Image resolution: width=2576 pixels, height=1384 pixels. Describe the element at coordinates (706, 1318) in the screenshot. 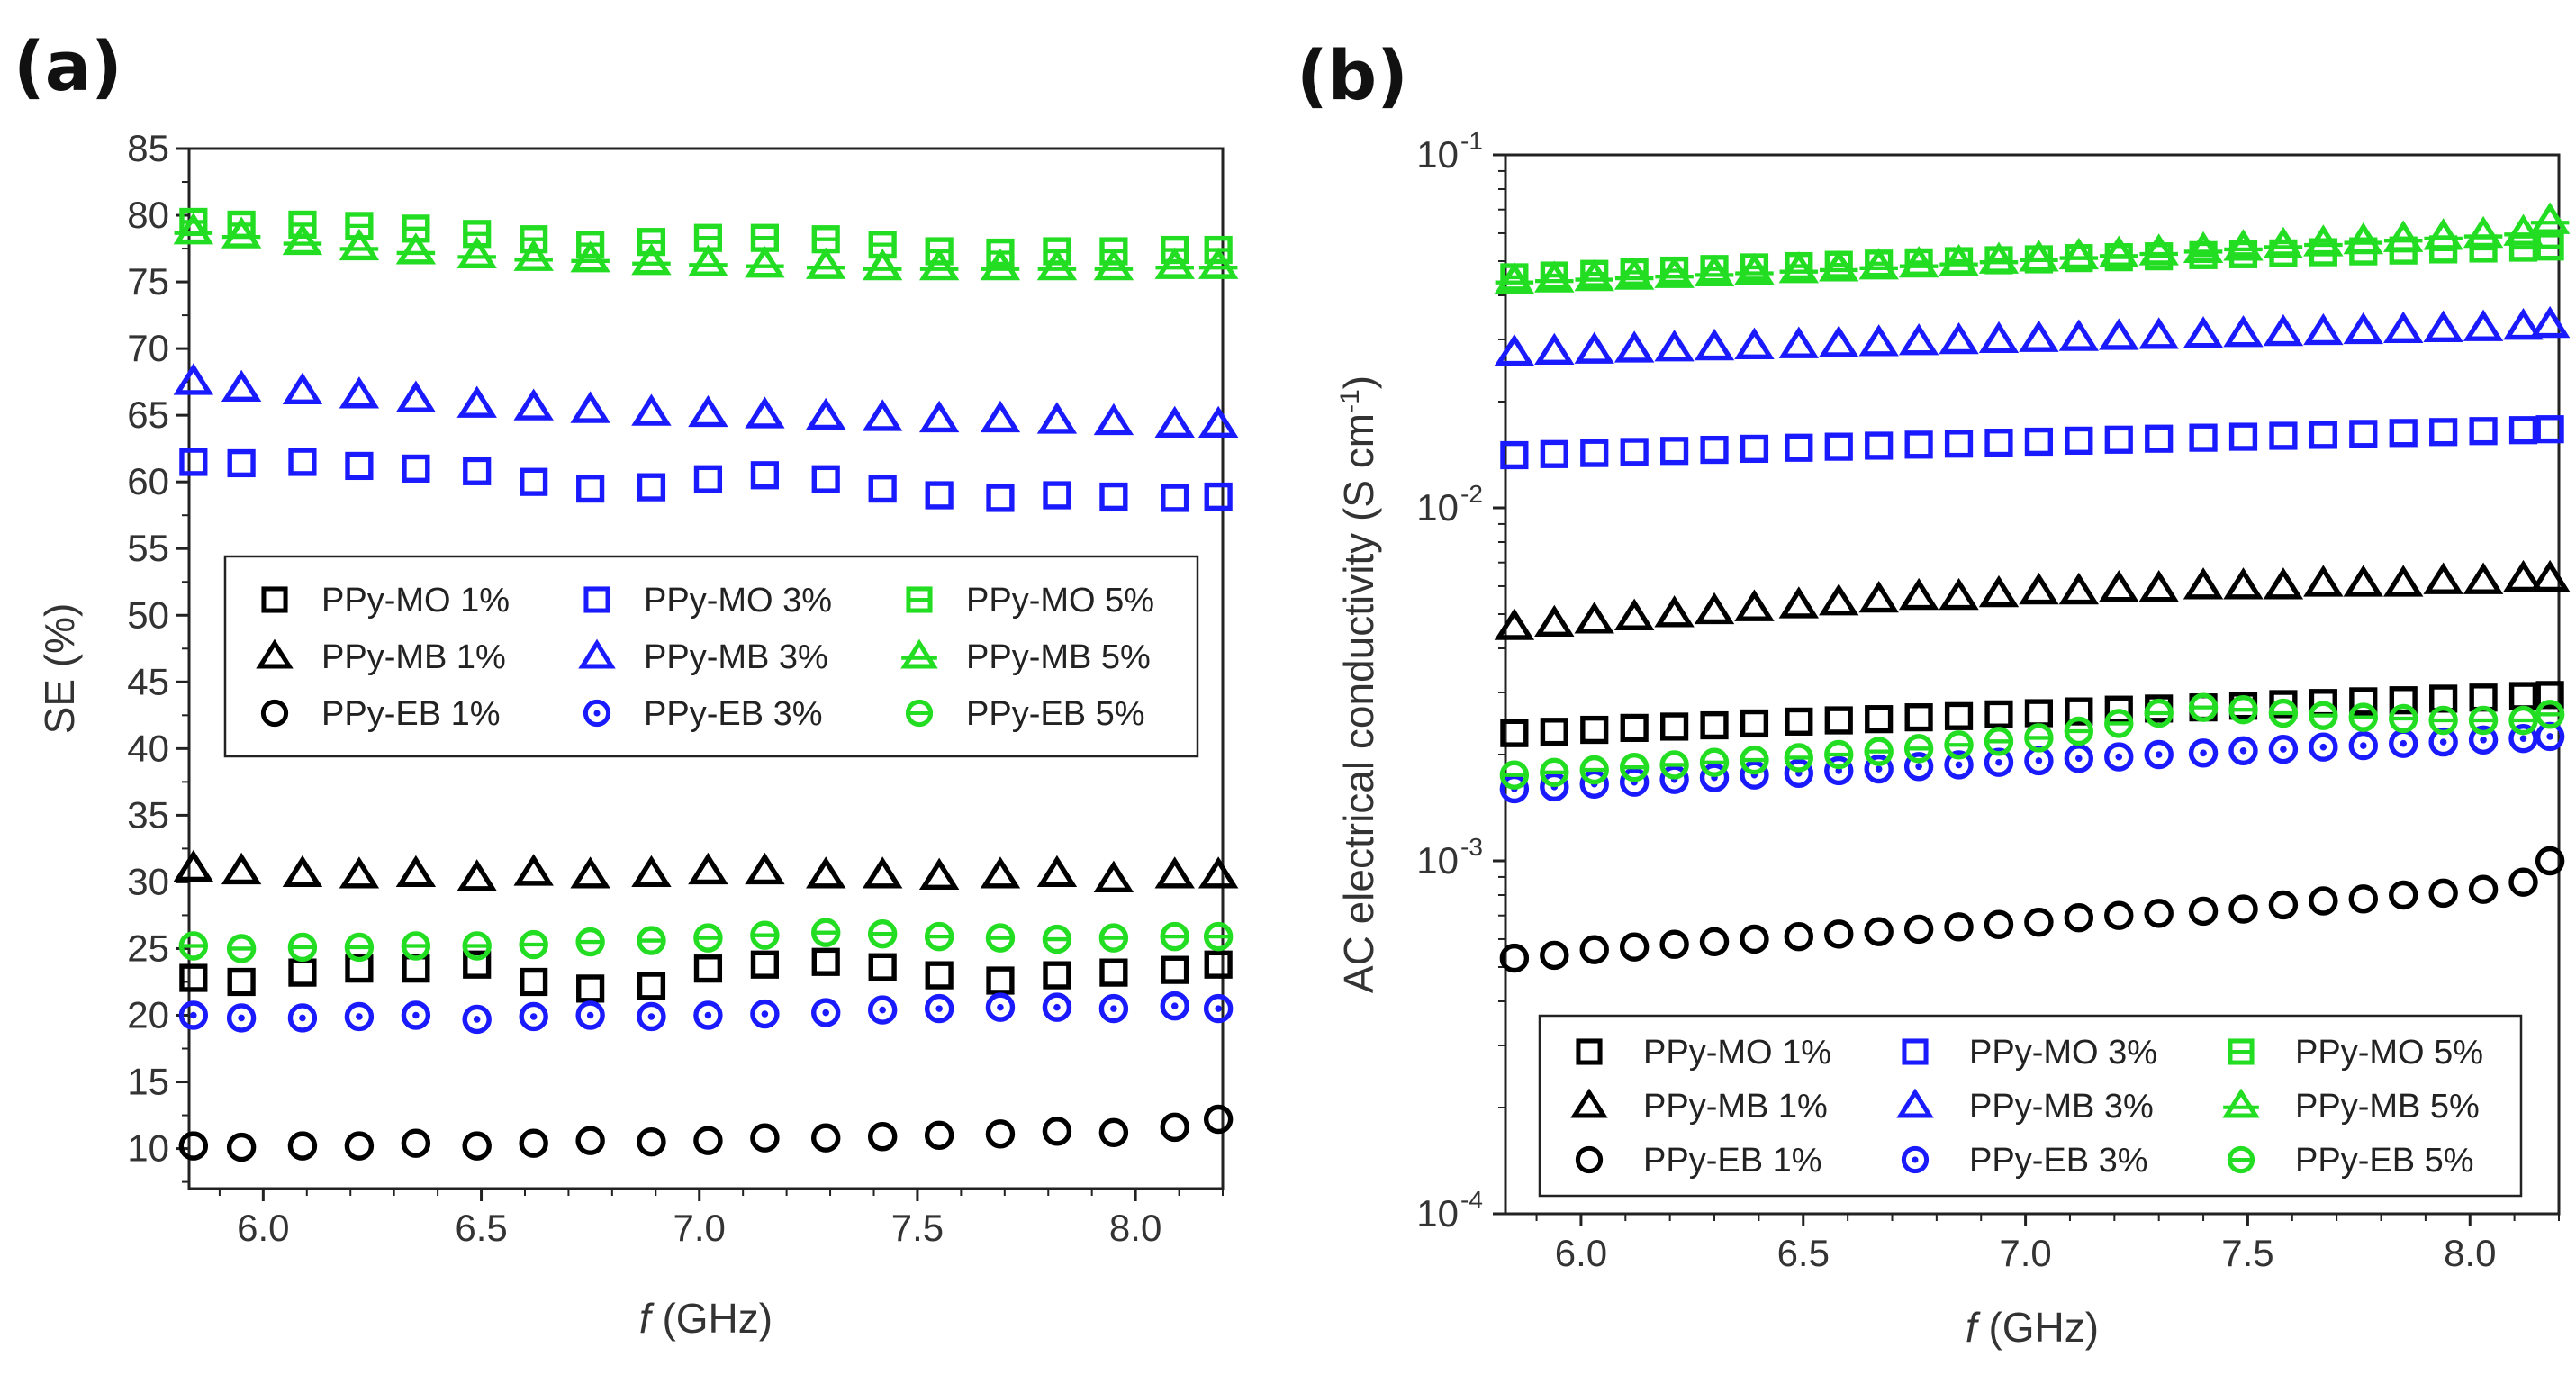

I see `a-x-axis-title: f (GHz)` at that location.